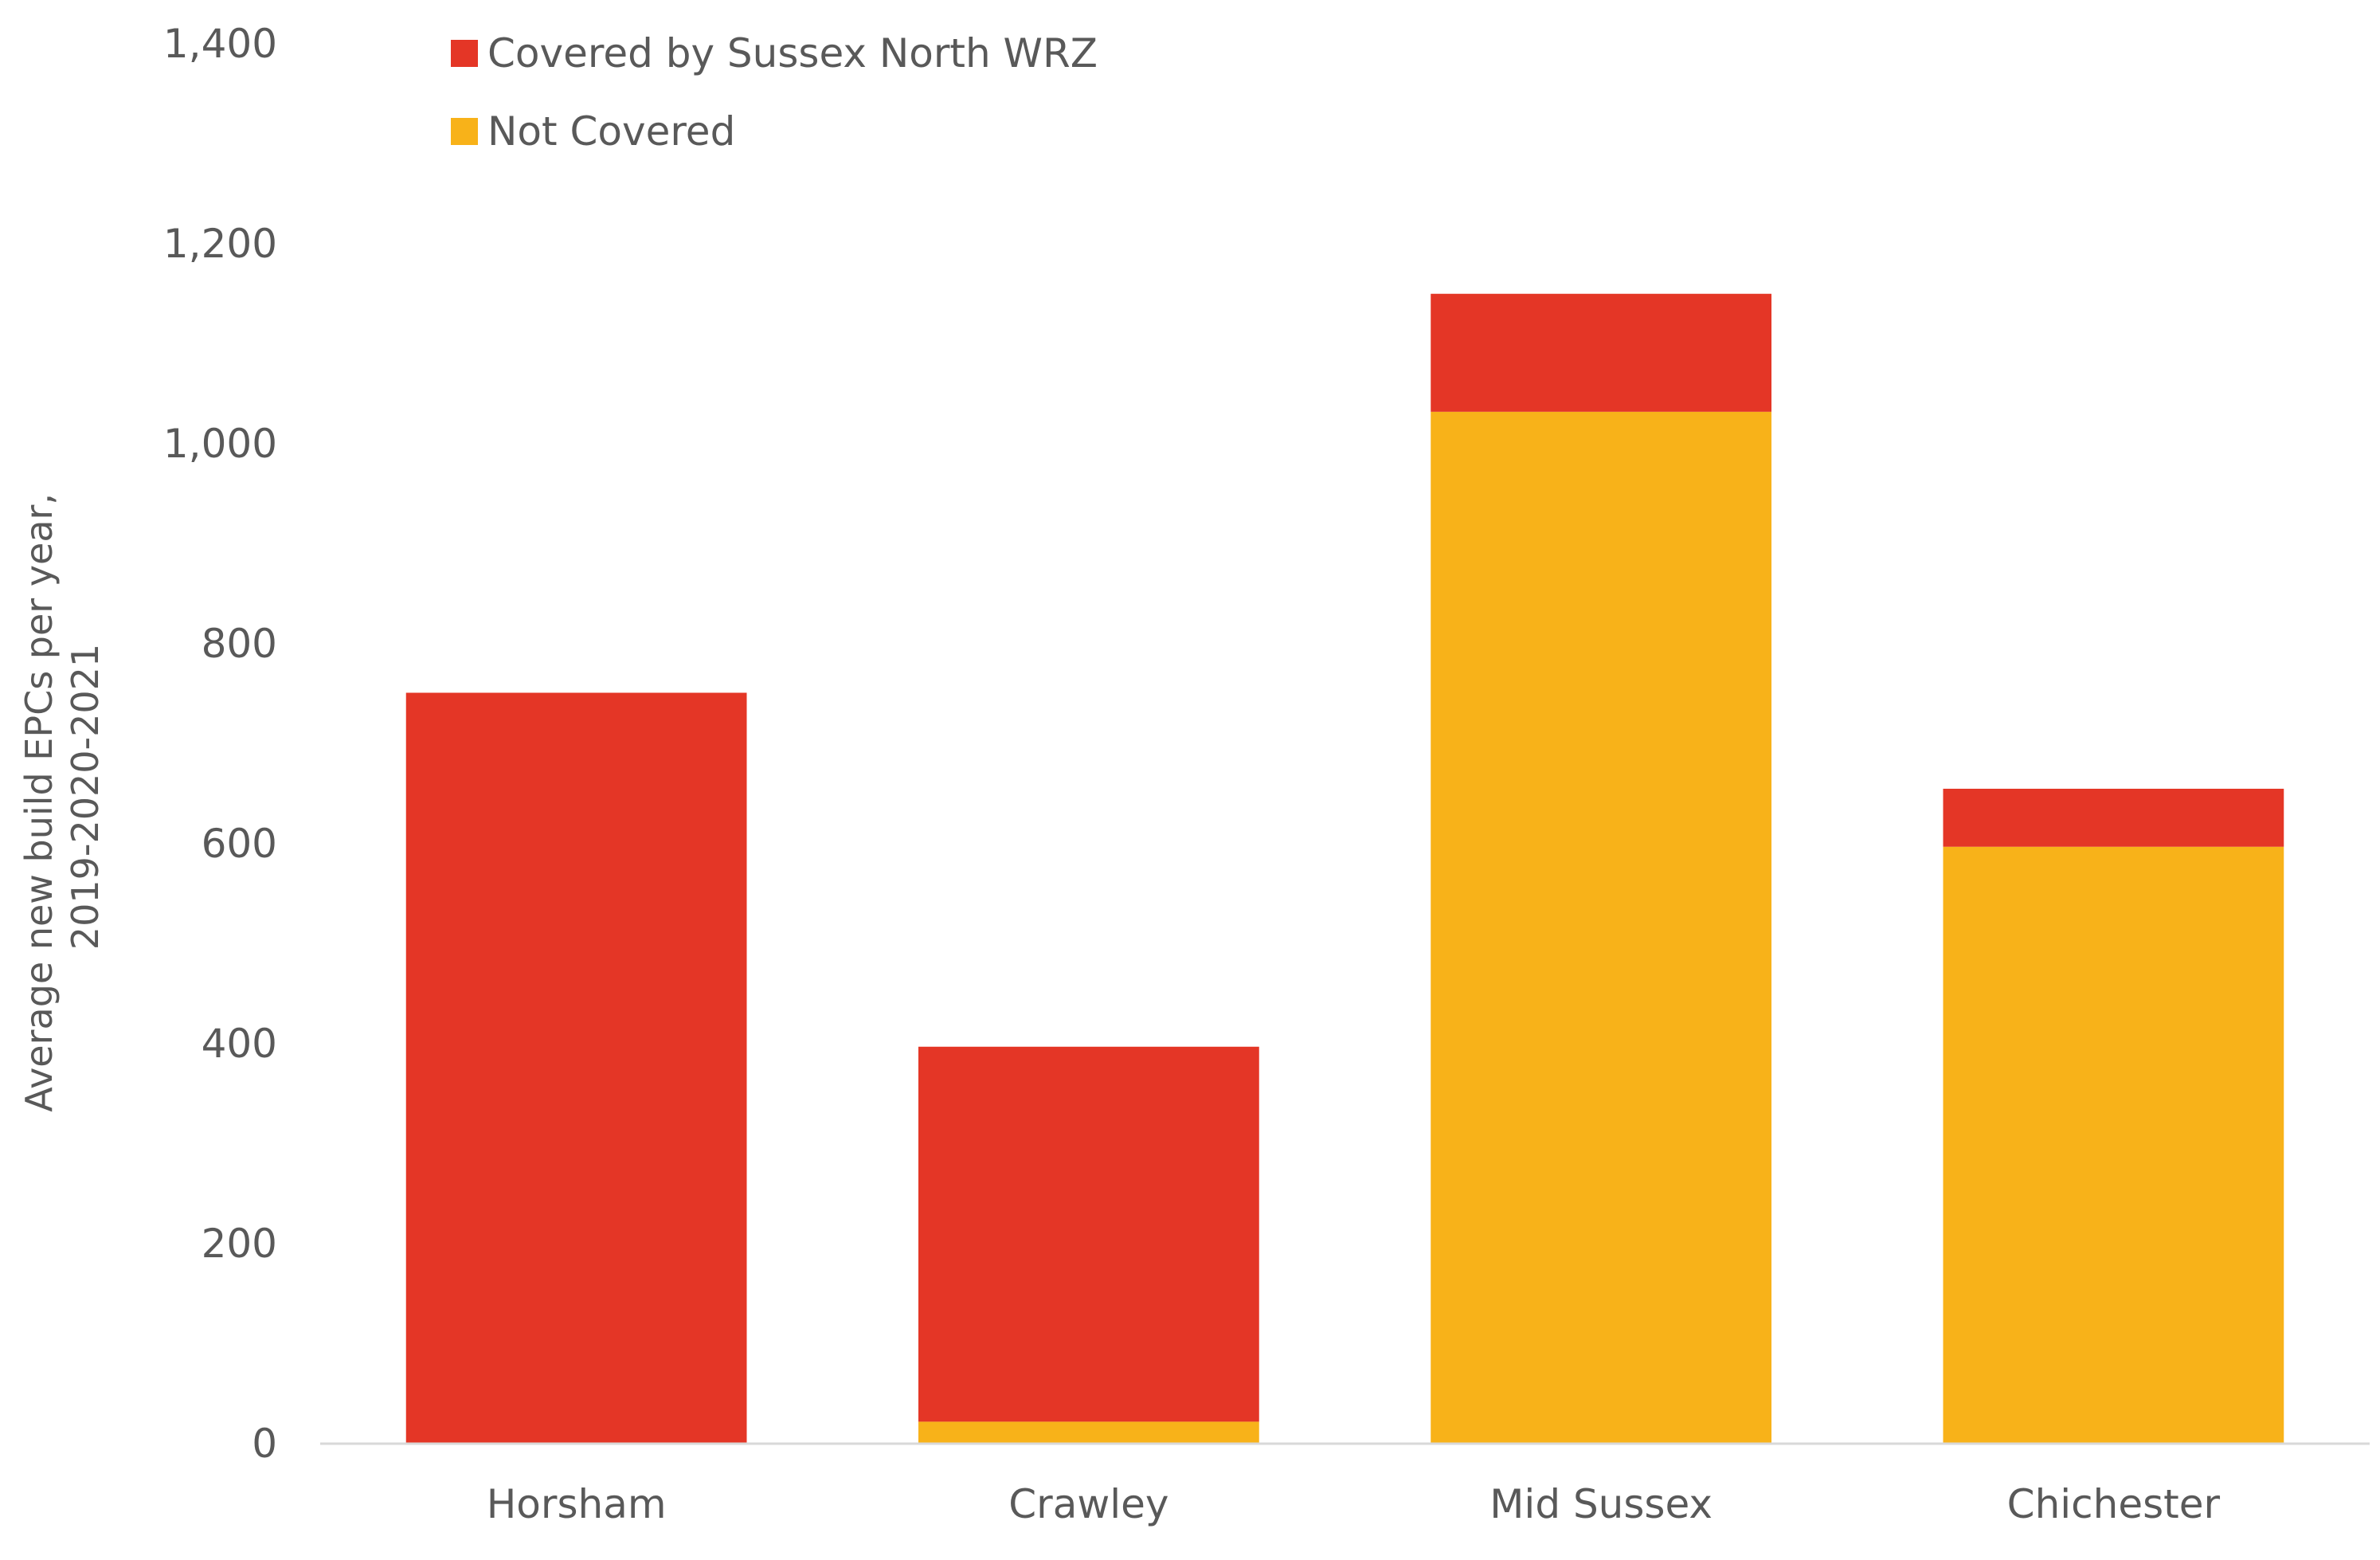 The height and width of the screenshot is (1560, 2380). Describe the element at coordinates (2114, 1504) in the screenshot. I see `x-category-label: Chichester` at that location.